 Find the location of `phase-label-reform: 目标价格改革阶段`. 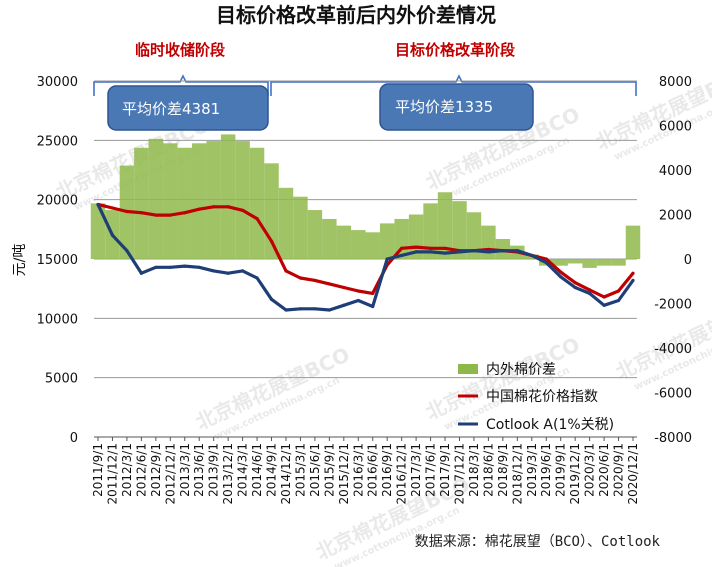

phase-label-reform: 目标价格改革阶段 is located at coordinates (455, 50).